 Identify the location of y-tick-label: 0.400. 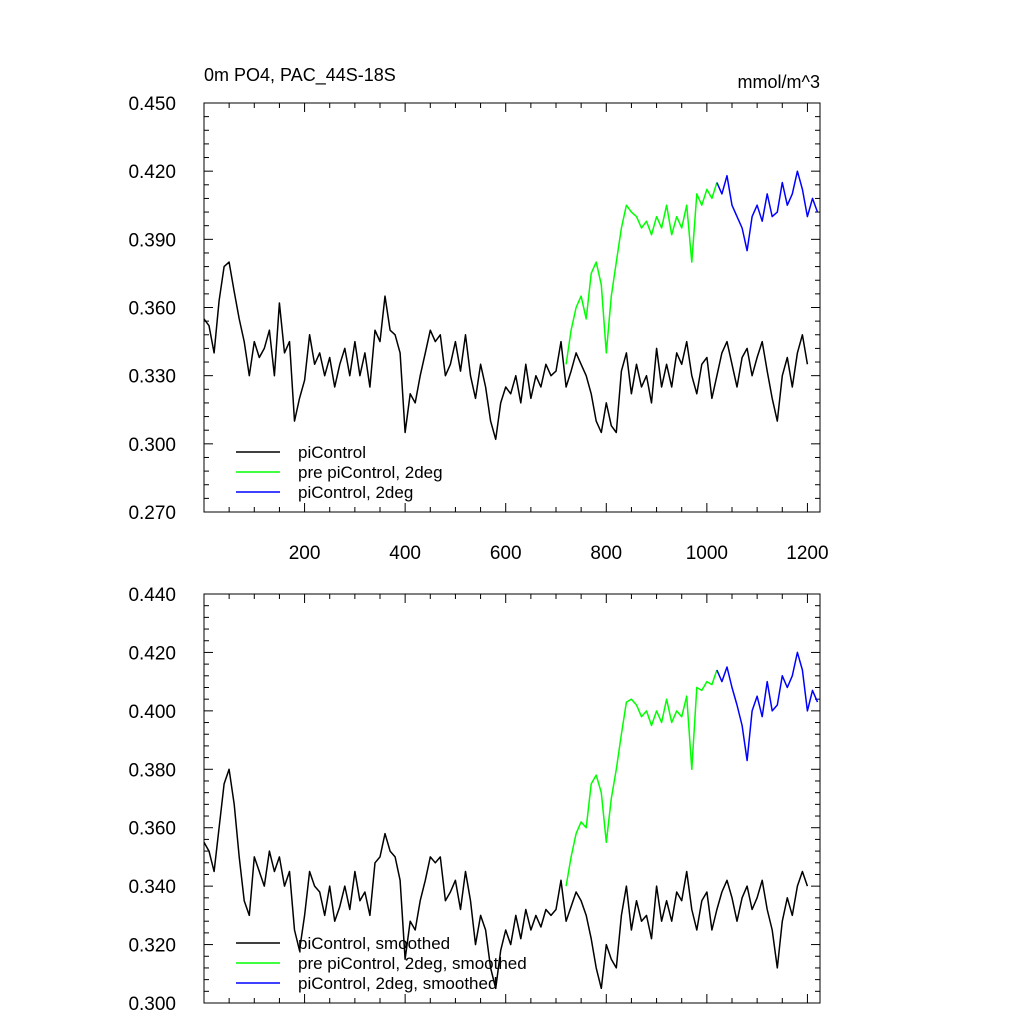
(152, 712).